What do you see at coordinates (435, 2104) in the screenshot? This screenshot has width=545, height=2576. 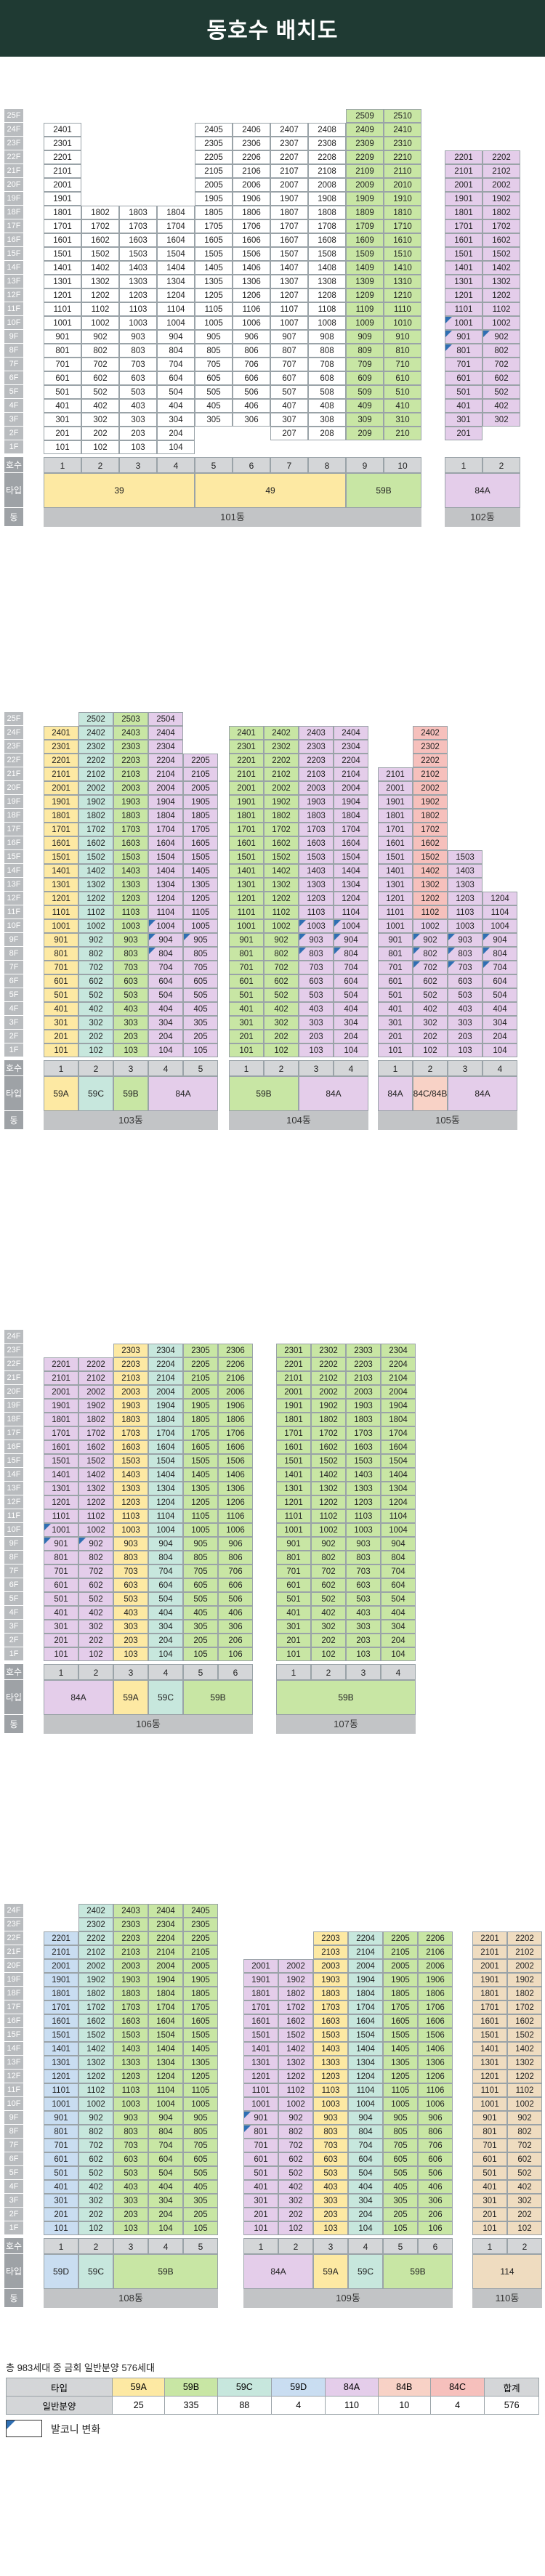 I see `unit-cell: 1006` at bounding box center [435, 2104].